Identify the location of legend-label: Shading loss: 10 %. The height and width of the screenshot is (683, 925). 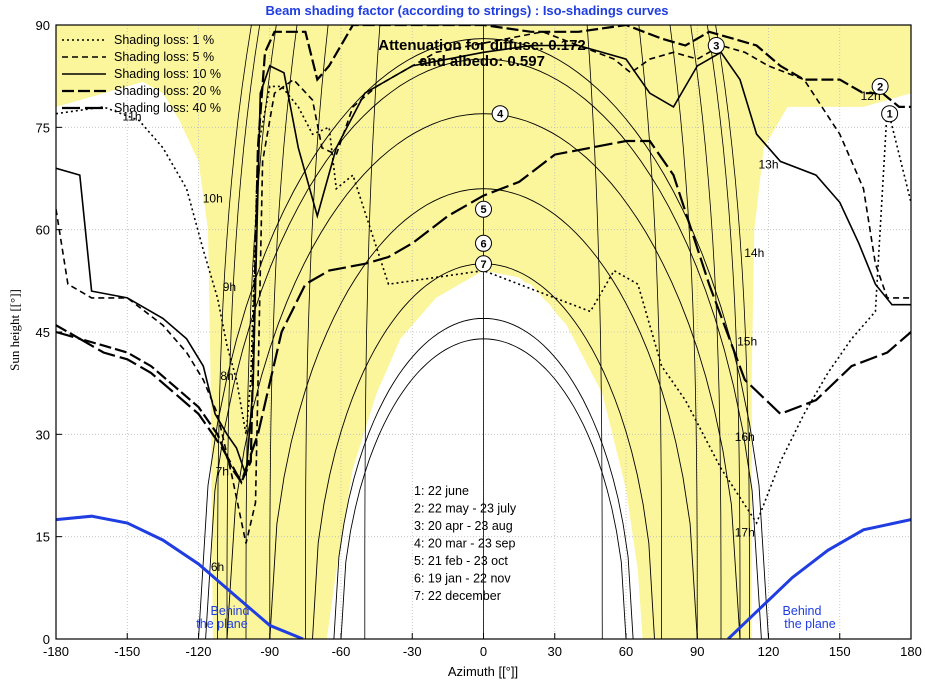
(167, 74).